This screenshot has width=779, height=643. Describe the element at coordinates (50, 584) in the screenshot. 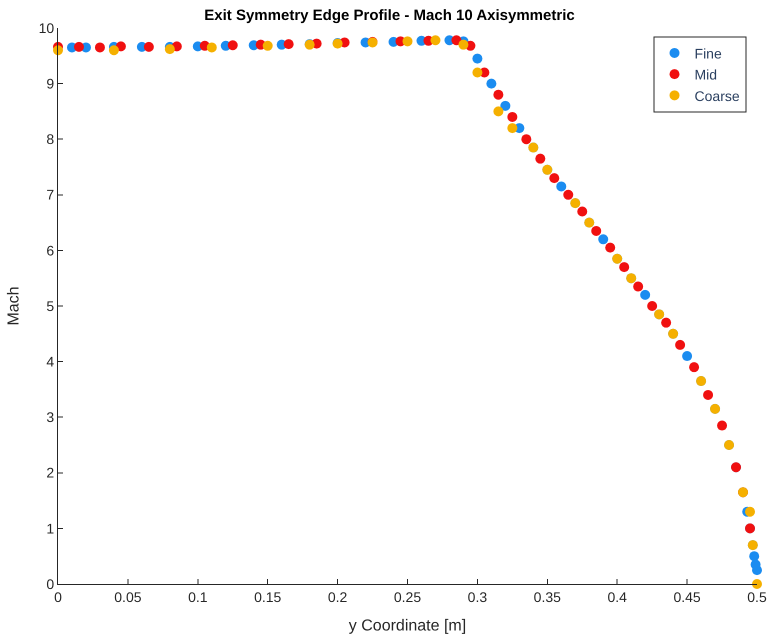

I see `y-tick-label: 0` at that location.